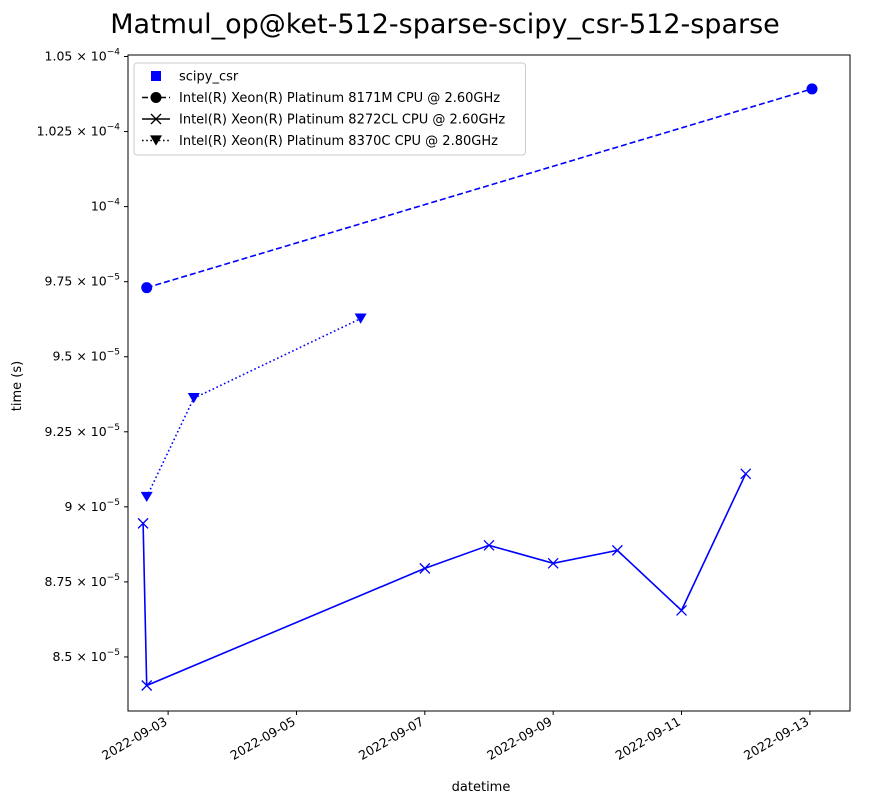 The image size is (883, 803). I want to click on x-tick-label: 2022-09-13, so click(776, 738).